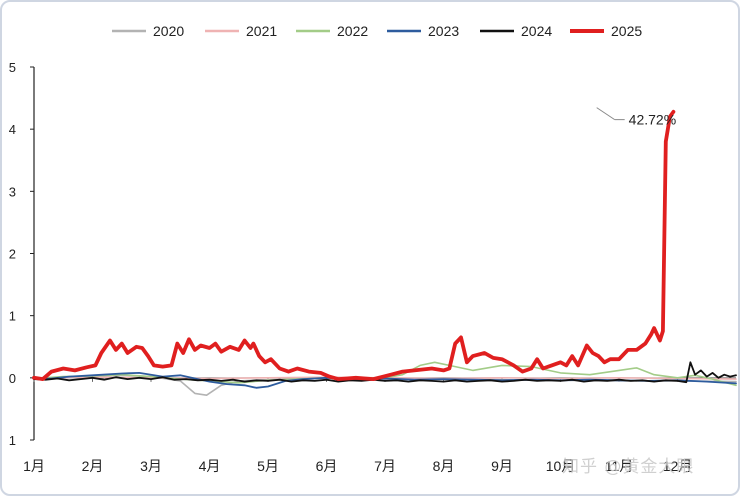 The image size is (746, 500). I want to click on legend-label-2021: 2021, so click(261, 31).